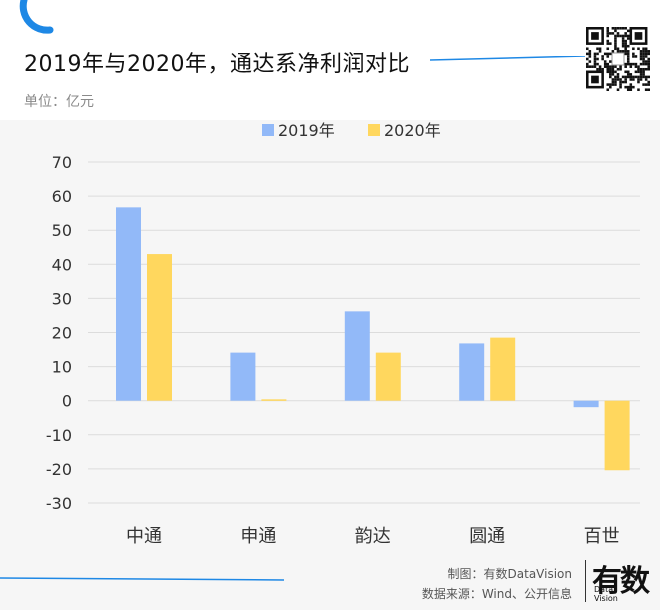 The height and width of the screenshot is (610, 660). What do you see at coordinates (374, 130) in the screenshot?
I see `legend-swatch` at bounding box center [374, 130].